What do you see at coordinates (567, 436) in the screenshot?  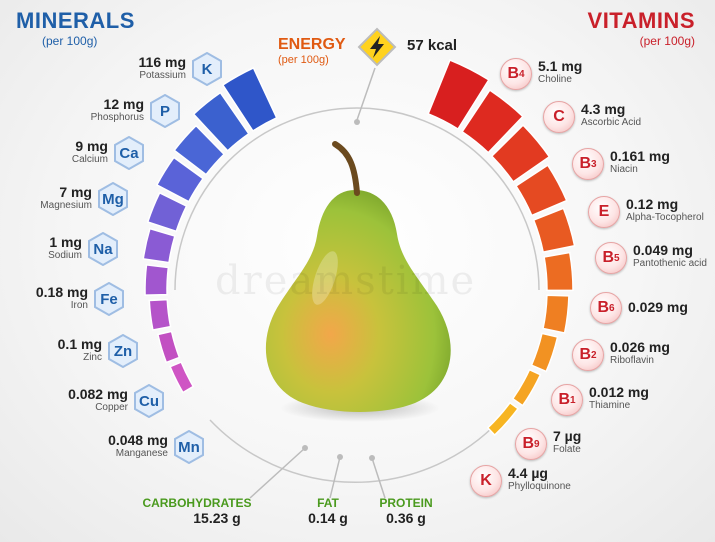 I see `vitamin-value: 7 µg` at bounding box center [567, 436].